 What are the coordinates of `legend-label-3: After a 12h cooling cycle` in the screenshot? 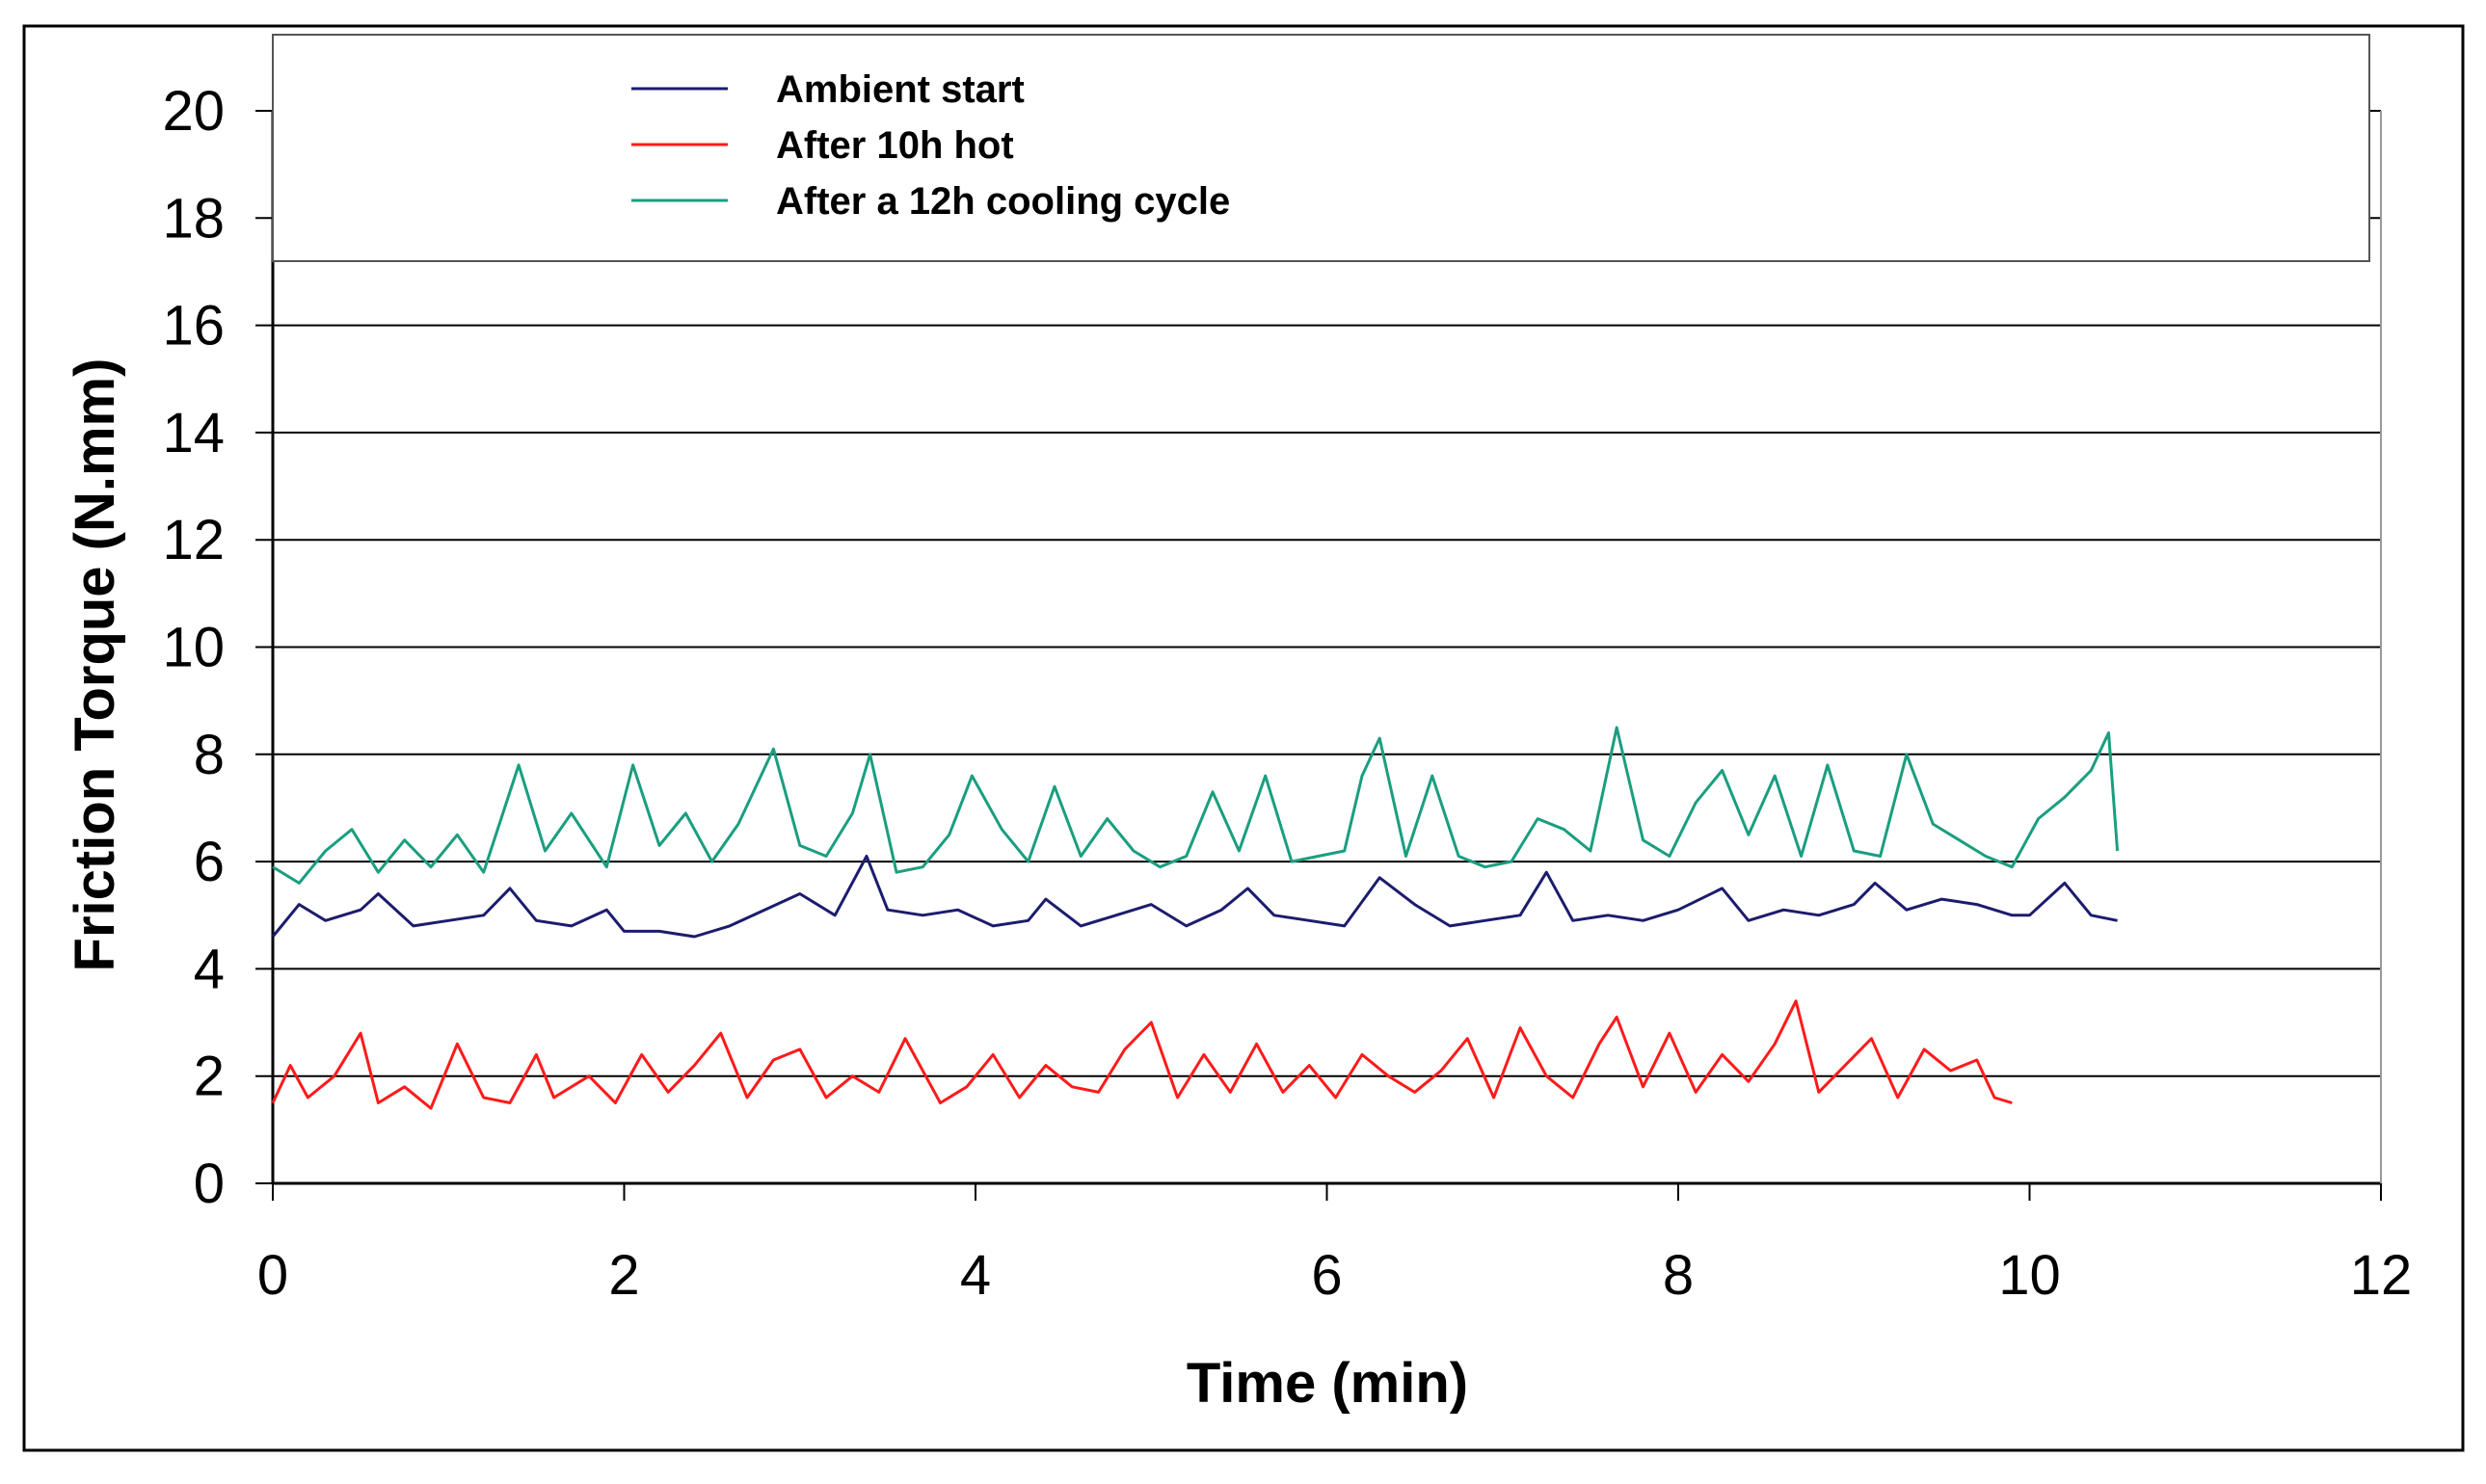 It's located at (1003, 201).